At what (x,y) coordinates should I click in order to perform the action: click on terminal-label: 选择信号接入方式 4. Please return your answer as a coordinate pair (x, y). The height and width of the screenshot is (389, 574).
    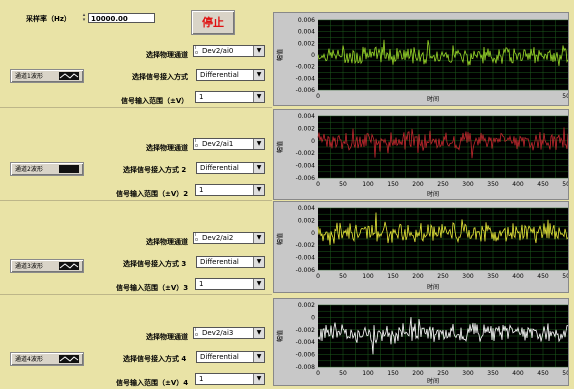
    Looking at the image, I should click on (155, 359).